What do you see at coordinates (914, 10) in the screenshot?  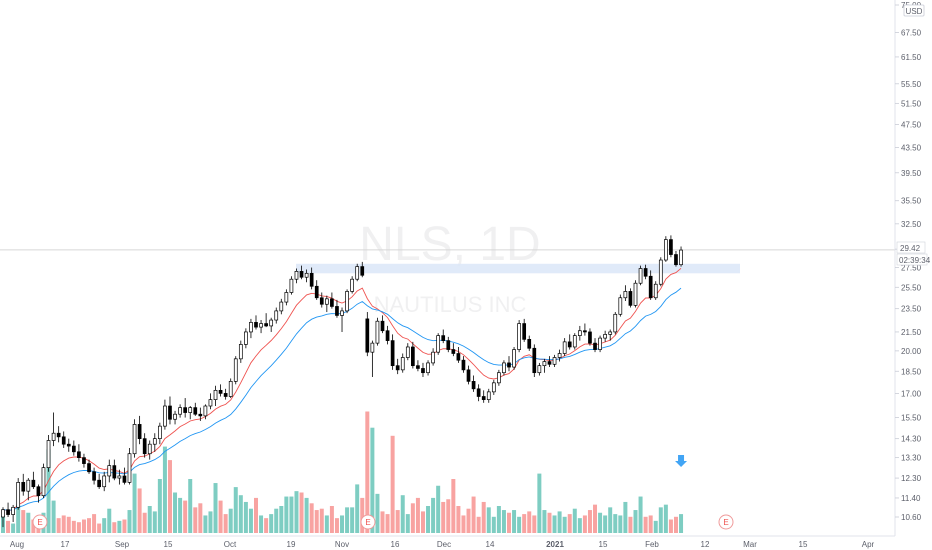 I see `currency-badge` at bounding box center [914, 10].